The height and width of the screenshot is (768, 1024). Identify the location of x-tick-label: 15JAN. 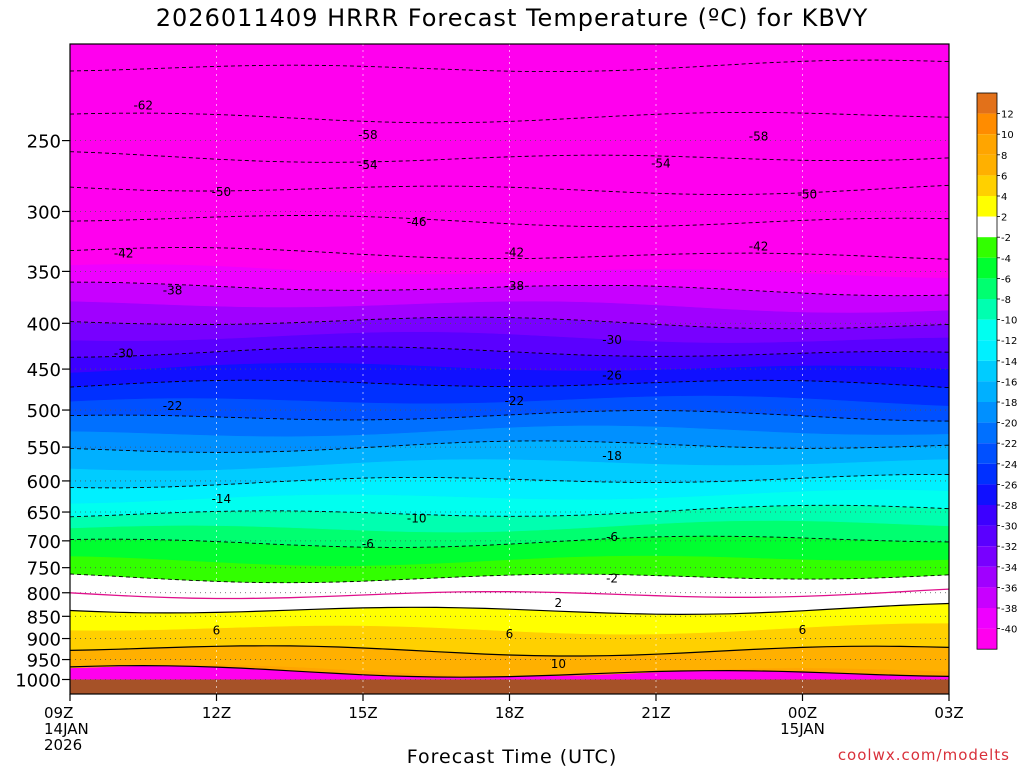
(802, 729).